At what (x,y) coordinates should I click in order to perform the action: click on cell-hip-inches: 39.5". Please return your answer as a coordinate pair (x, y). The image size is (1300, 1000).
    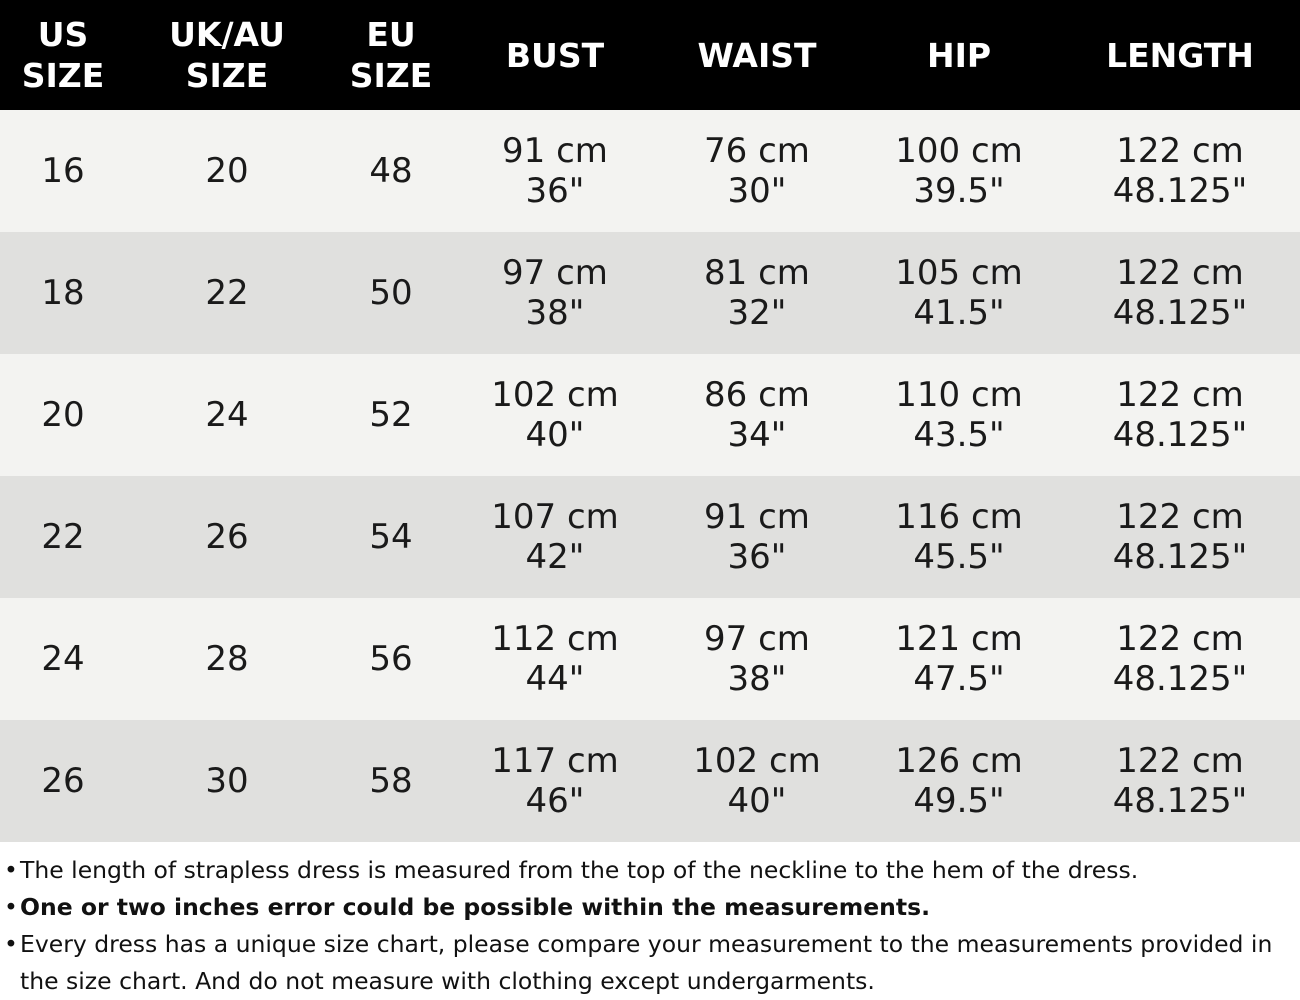
    Looking at the image, I should click on (959, 191).